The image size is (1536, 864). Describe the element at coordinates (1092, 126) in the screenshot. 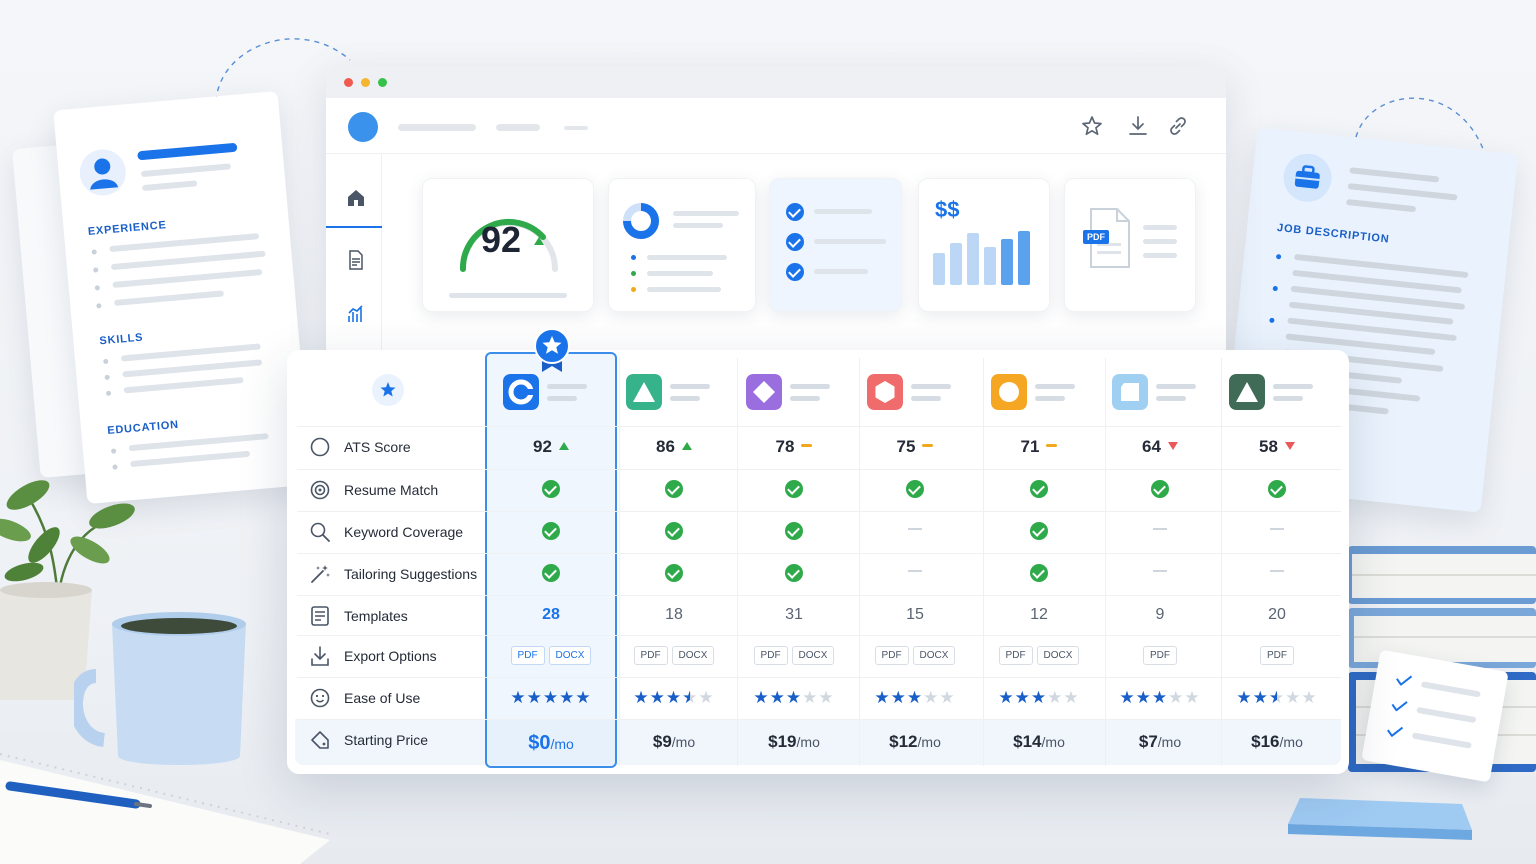

I see `star-icon` at that location.